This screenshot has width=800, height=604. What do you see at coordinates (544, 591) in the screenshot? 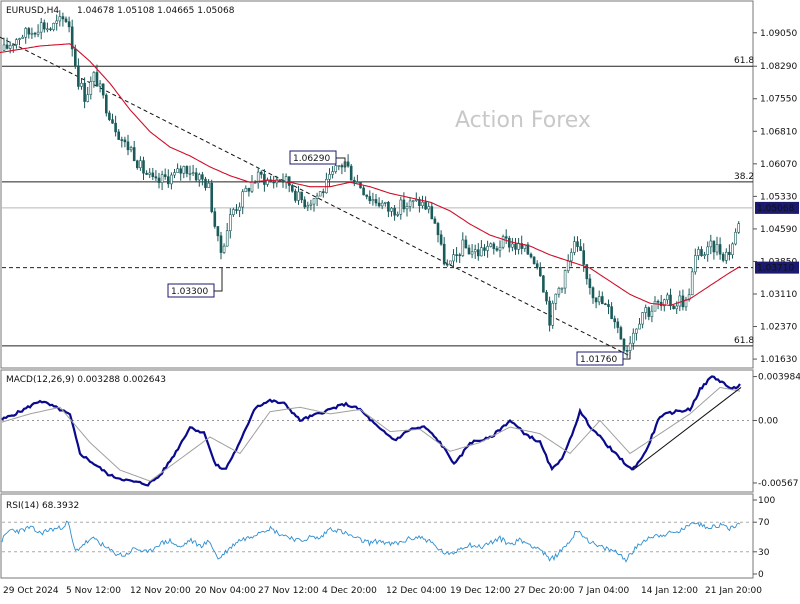
I see `x-tick-label: 27 Dec 20:00` at bounding box center [544, 591].